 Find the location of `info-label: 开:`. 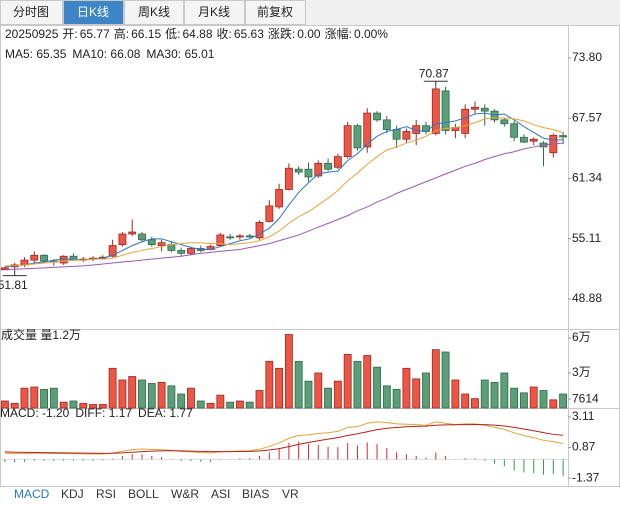

info-label: 开: is located at coordinates (69, 34).